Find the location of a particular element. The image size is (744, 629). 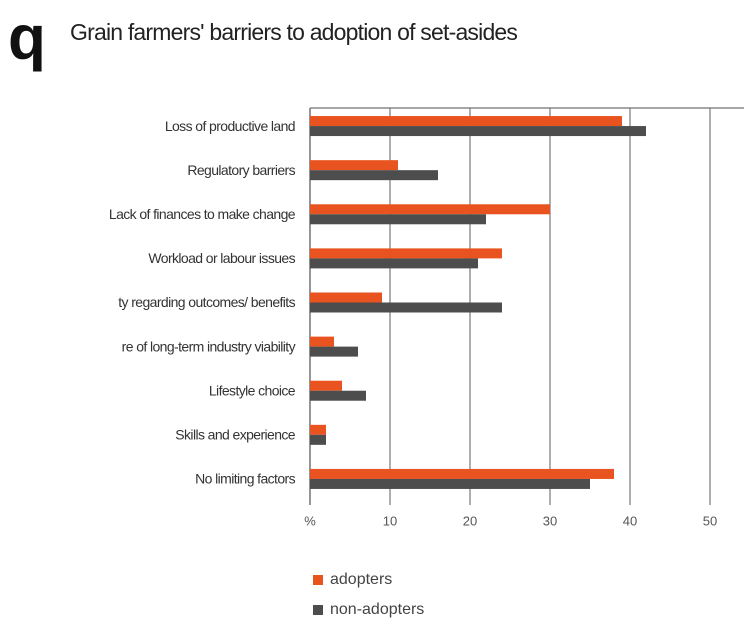

y-tick-label: Regulatory barriers is located at coordinates (241, 170).